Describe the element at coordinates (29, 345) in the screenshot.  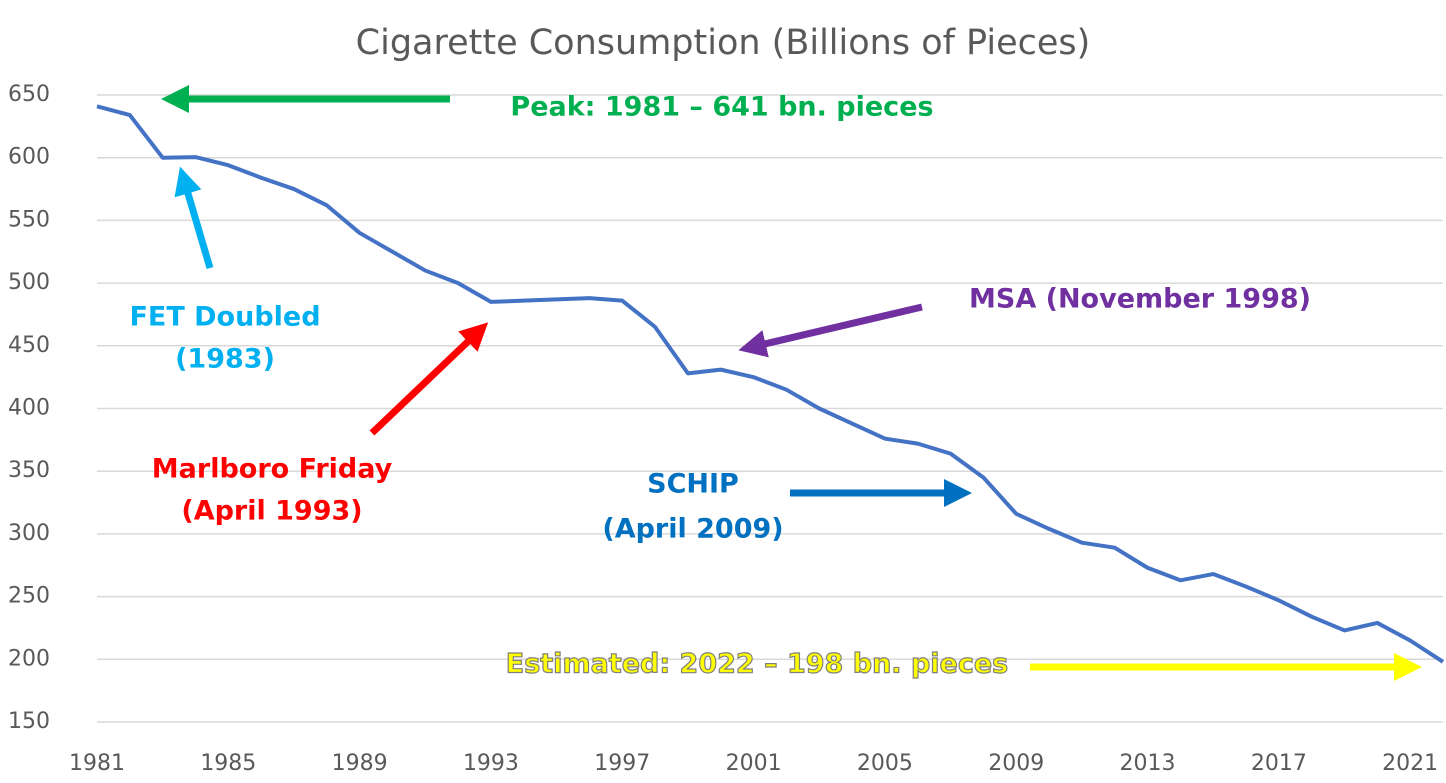
I see `y-tick-label: 450` at that location.